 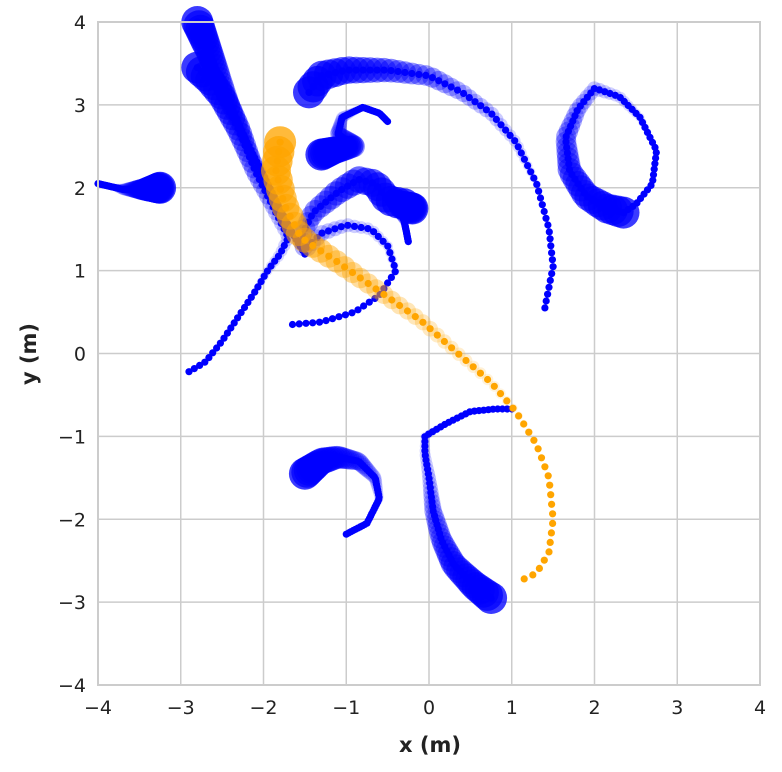 I want to click on x-tick-label-7: 3, so click(x=677, y=708).